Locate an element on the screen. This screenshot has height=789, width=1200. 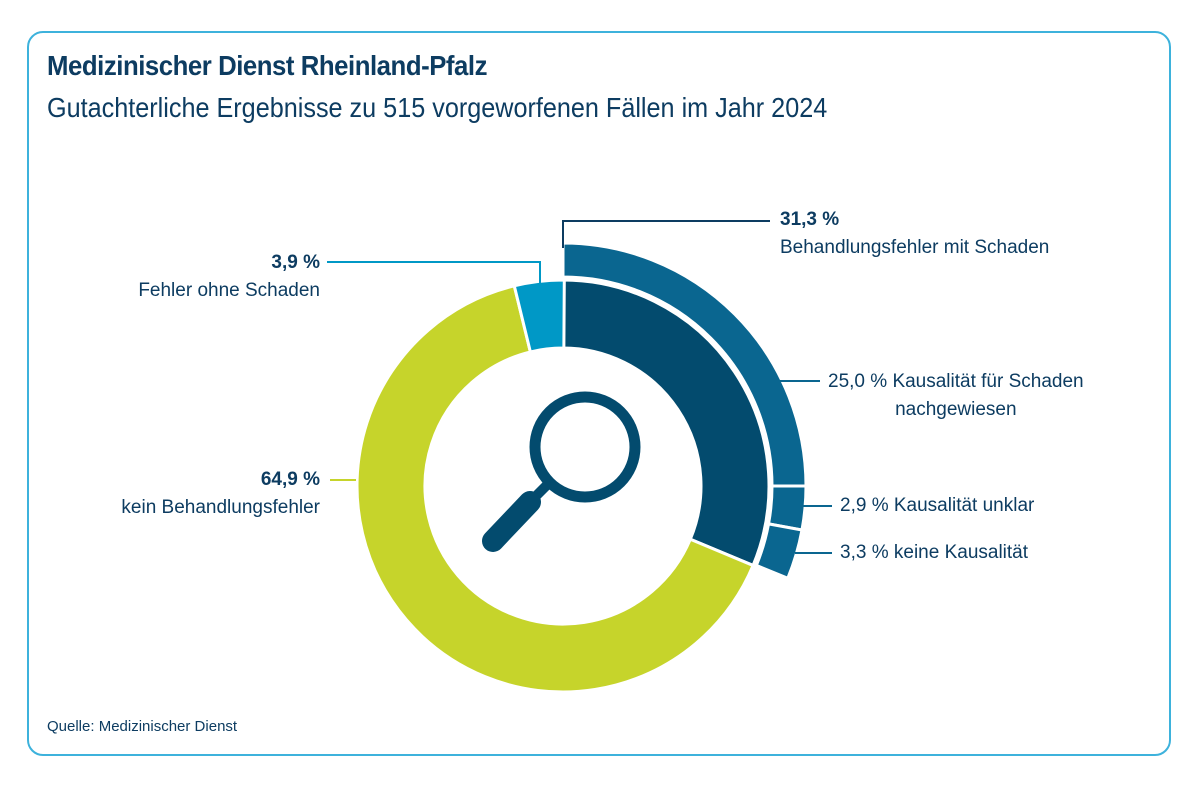
source-note: Quelle: Medizinischer Dienst is located at coordinates (142, 726).